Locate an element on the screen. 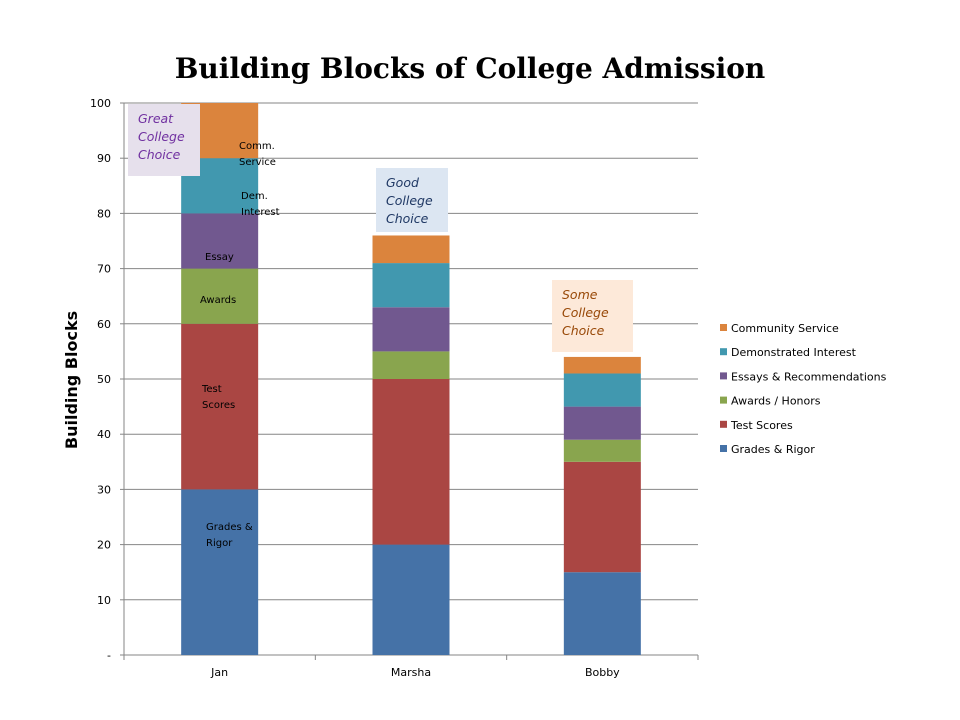 The width and height of the screenshot is (960, 720). annotation-good: Good College Choice is located at coordinates (412, 200).